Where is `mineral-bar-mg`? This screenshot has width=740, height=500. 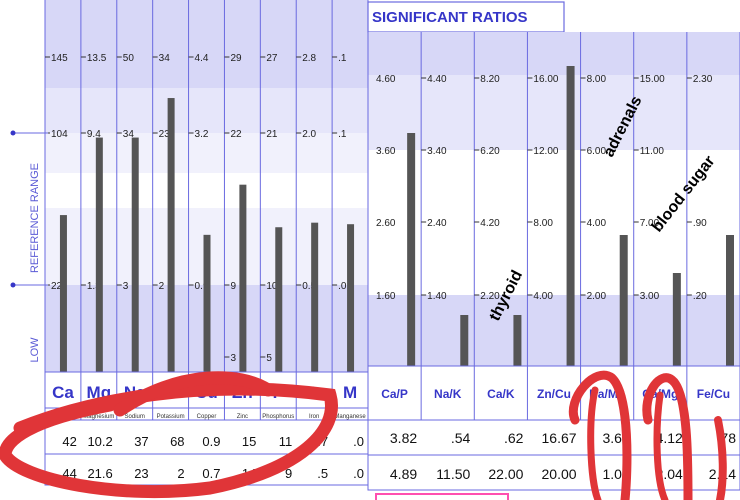
mineral-bar-mg is located at coordinates (99, 254).